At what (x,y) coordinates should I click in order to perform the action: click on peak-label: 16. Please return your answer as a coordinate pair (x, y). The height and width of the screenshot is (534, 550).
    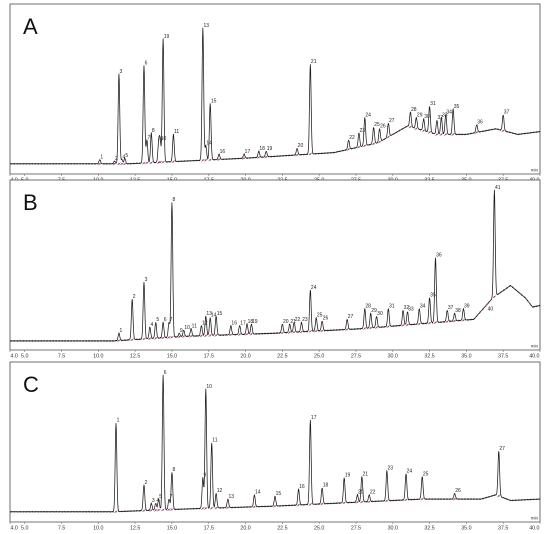
    Looking at the image, I should click on (223, 152).